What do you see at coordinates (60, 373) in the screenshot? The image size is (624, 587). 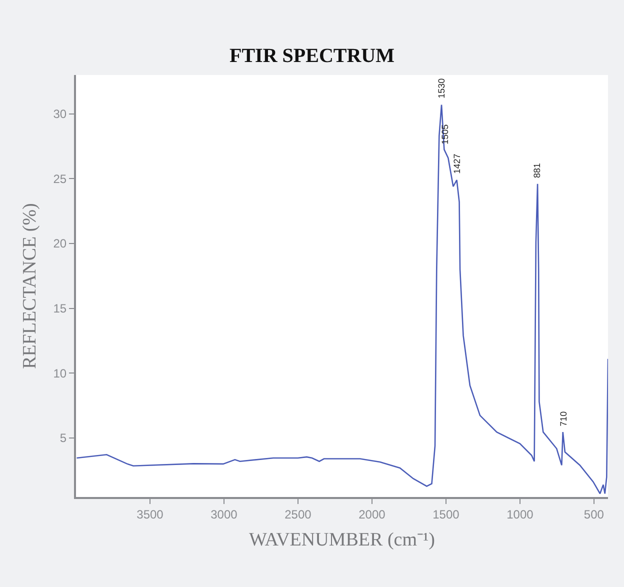 I see `y-tick-label: 10` at bounding box center [60, 373].